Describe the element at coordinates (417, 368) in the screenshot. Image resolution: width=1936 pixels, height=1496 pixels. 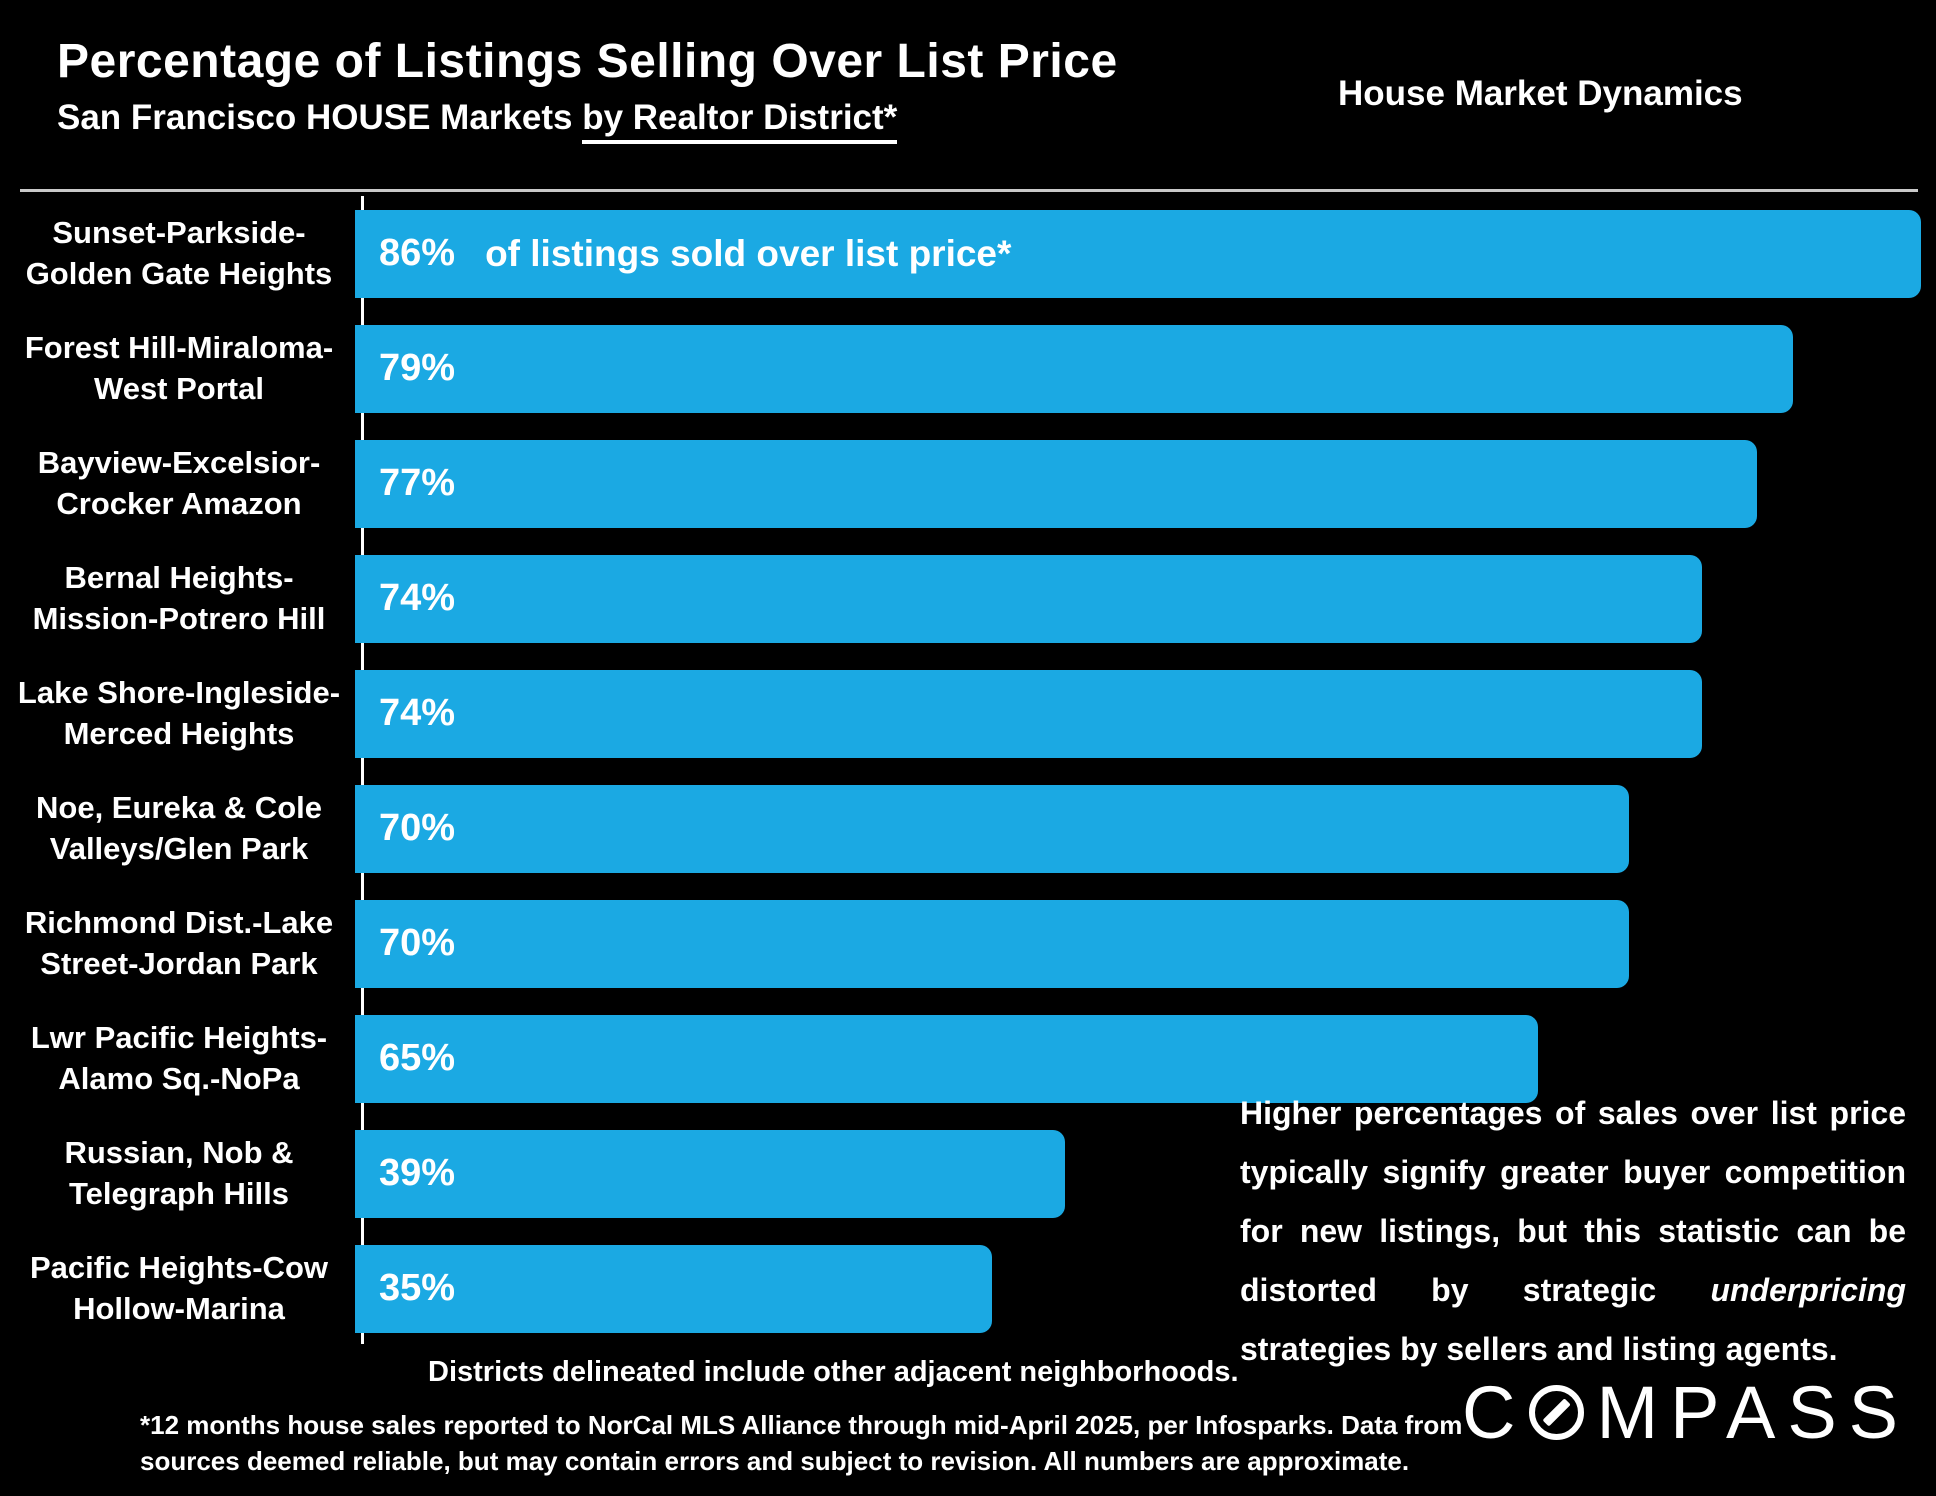
I see `bar-value-label: 79%` at that location.